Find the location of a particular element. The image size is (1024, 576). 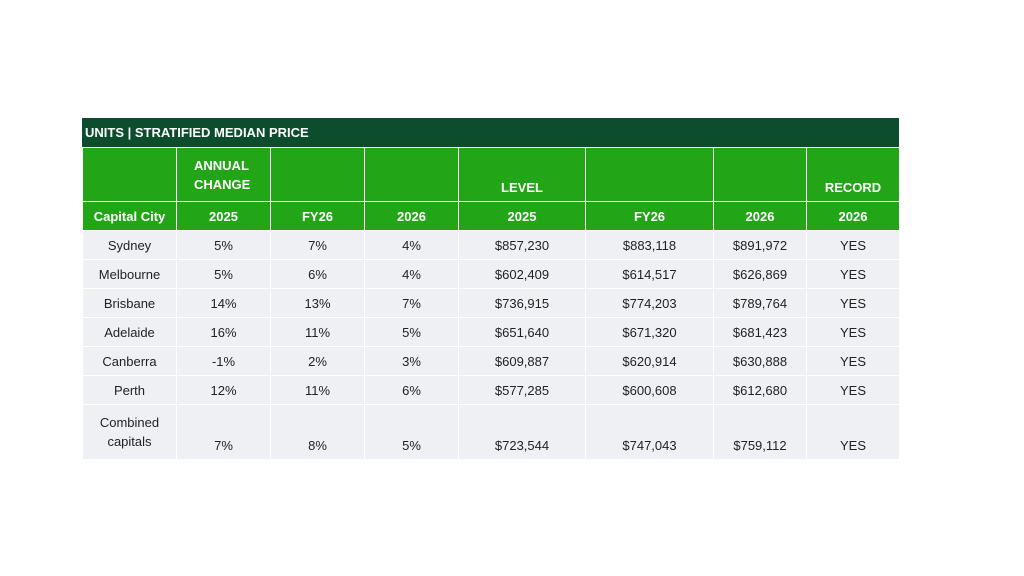

value-cell: -1% is located at coordinates (223, 361).